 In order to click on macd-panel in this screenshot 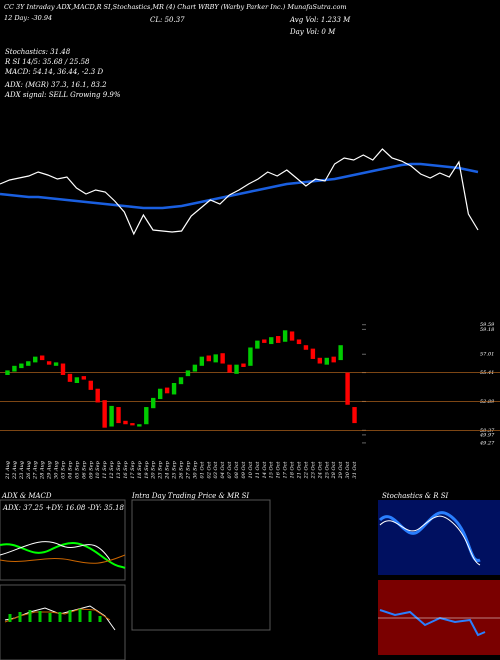, I will do `click(63, 622)`.